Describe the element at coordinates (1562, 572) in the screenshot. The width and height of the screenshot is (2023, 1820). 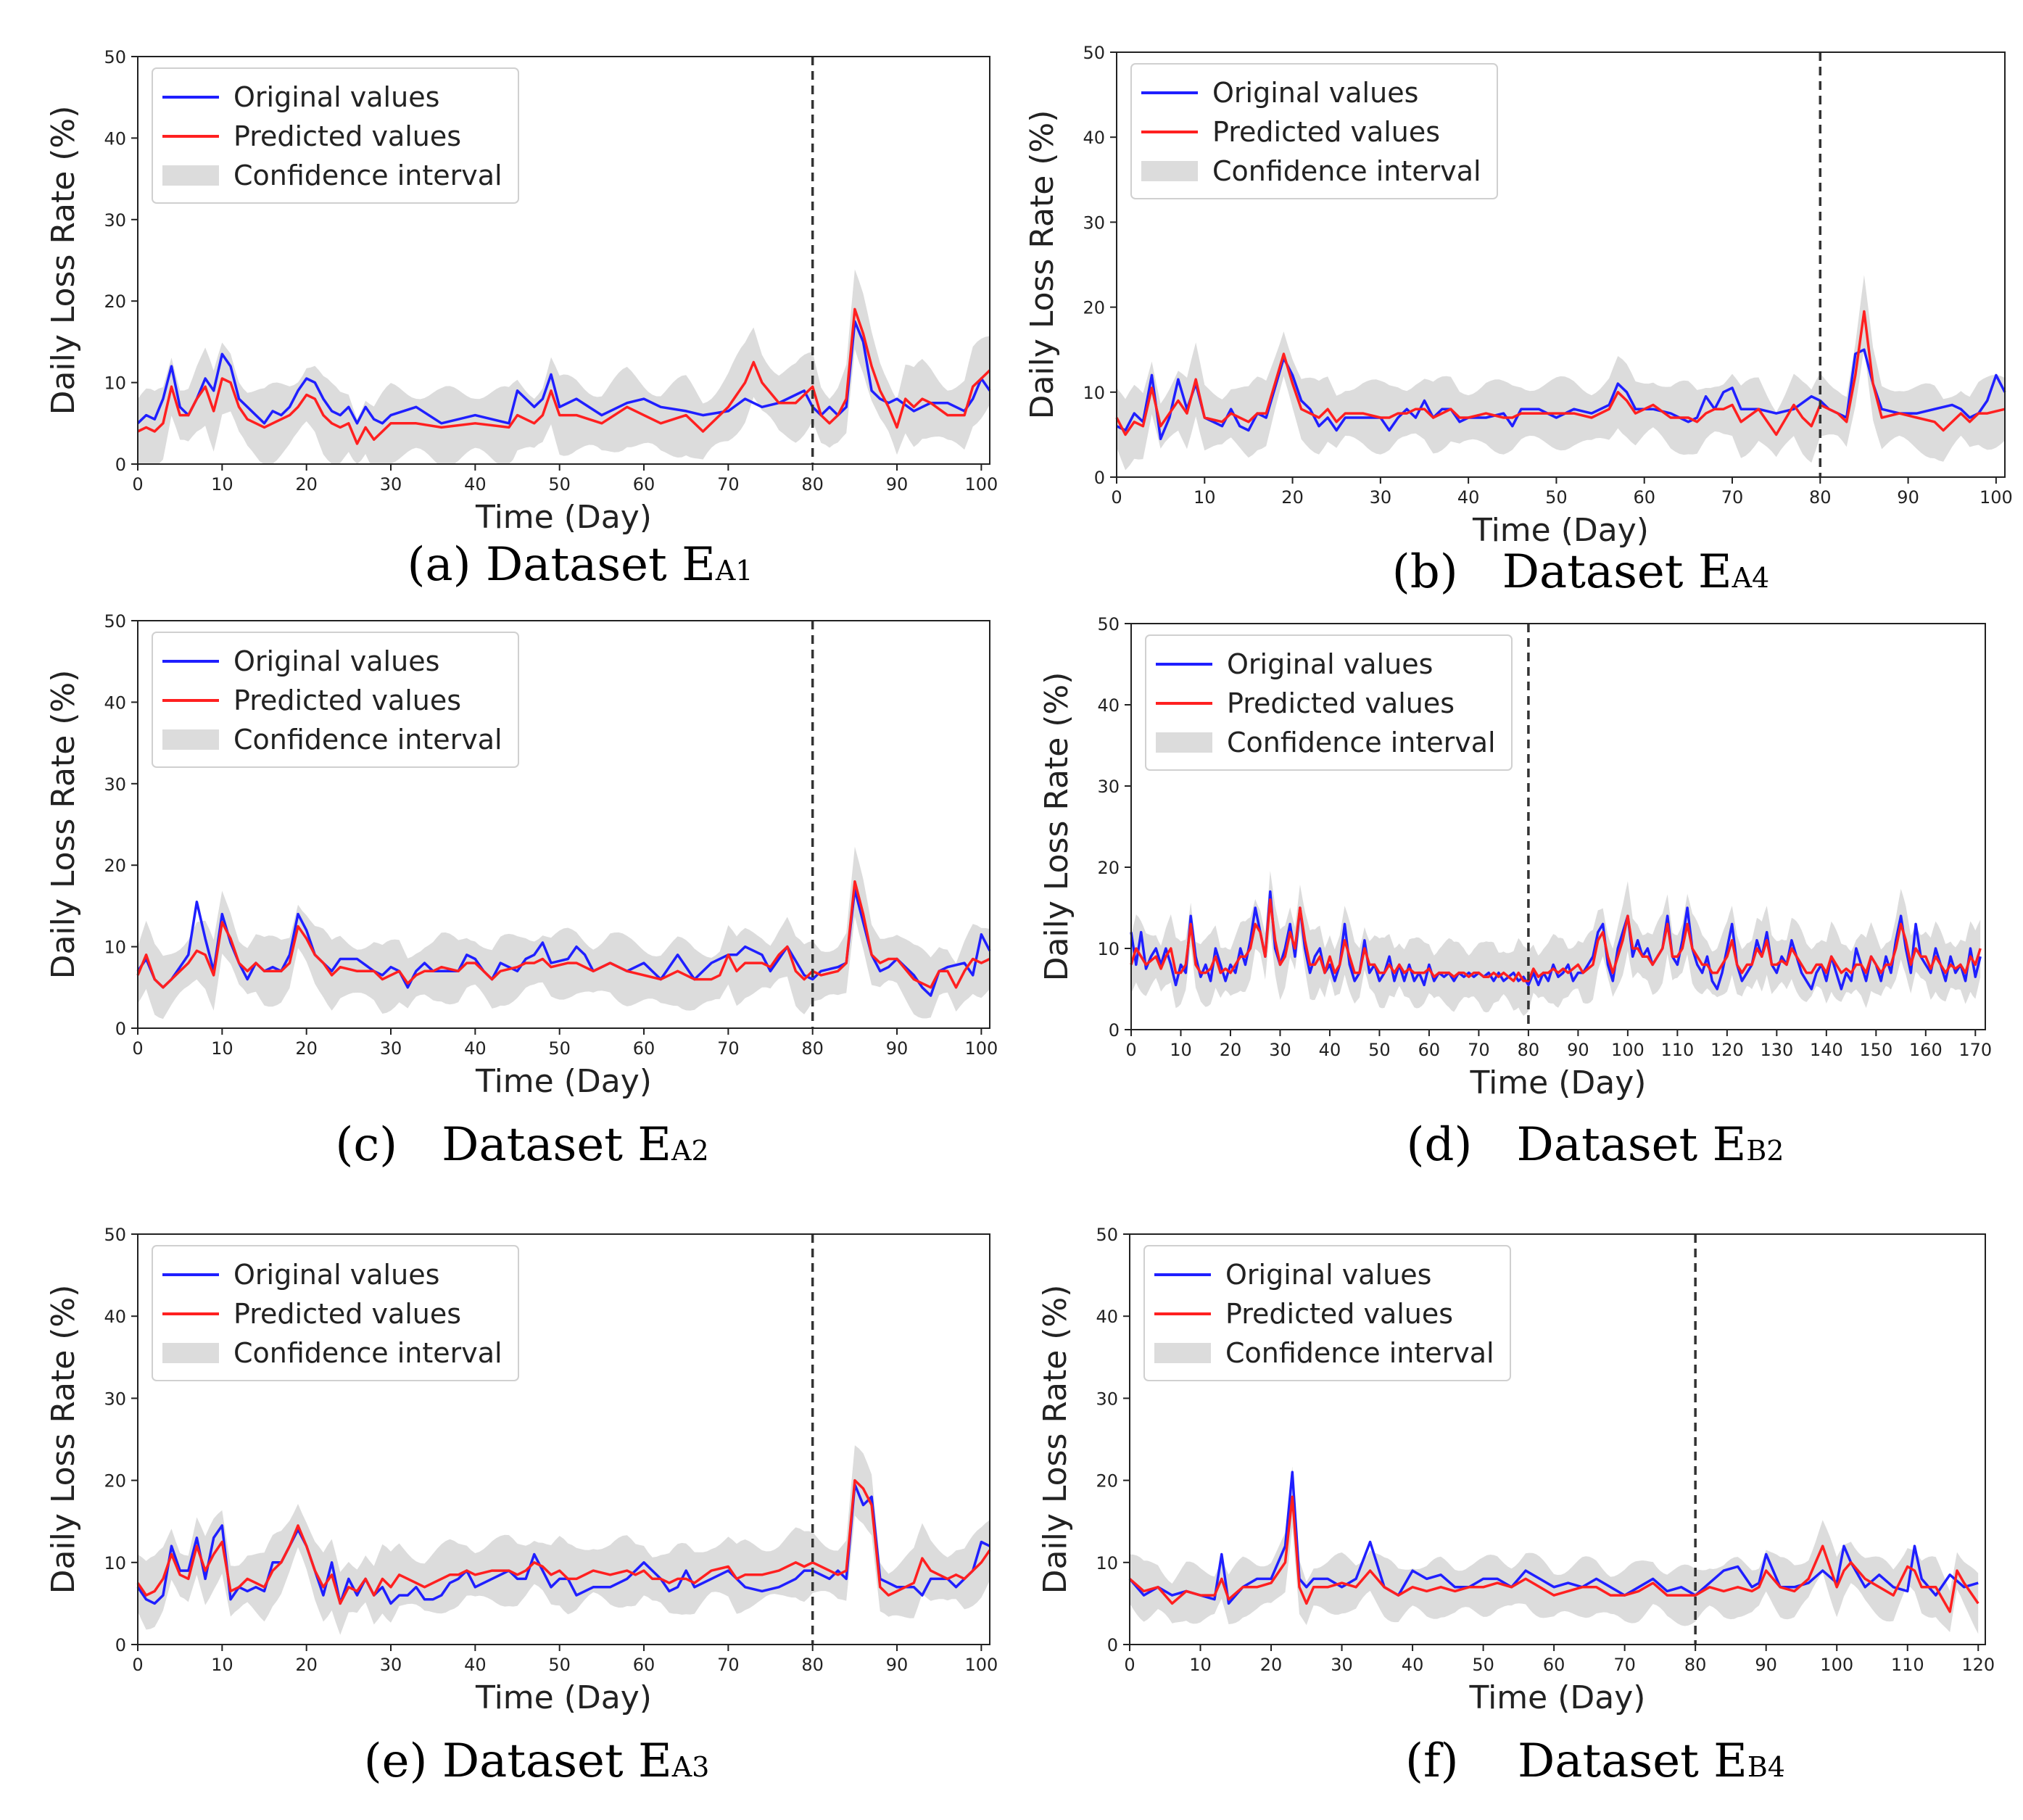
I see `caption-prefix: (b) Dataset E` at that location.